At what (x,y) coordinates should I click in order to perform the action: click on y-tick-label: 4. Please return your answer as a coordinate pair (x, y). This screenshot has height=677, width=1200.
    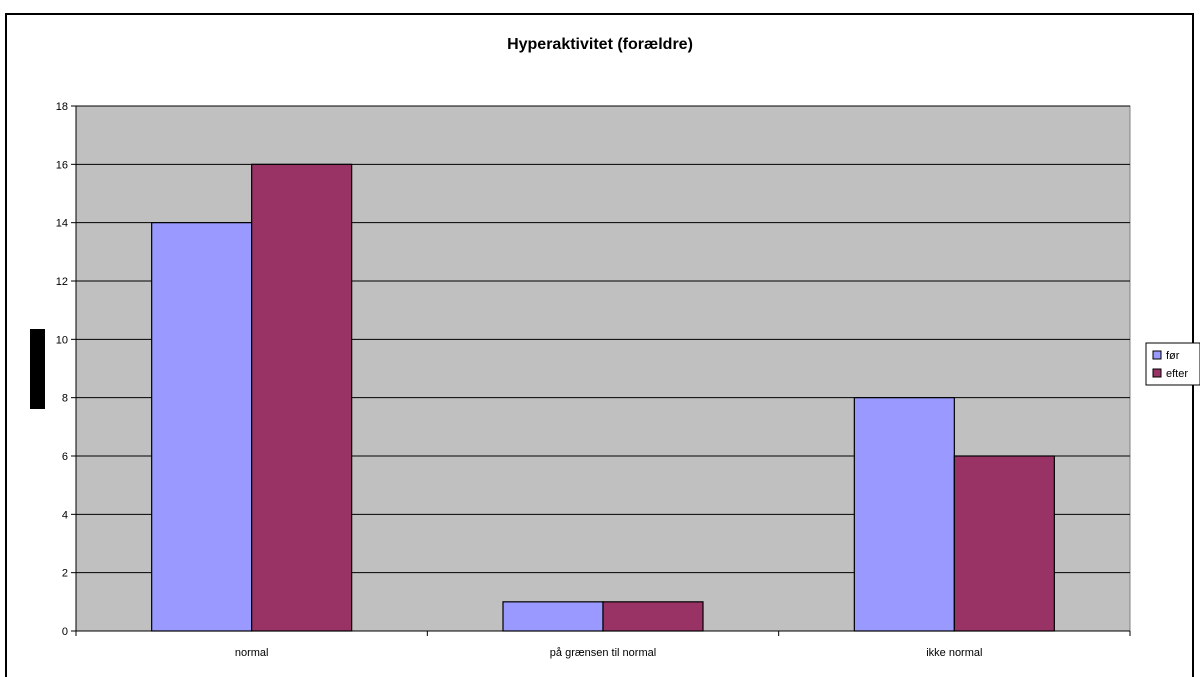
    Looking at the image, I should click on (65, 515).